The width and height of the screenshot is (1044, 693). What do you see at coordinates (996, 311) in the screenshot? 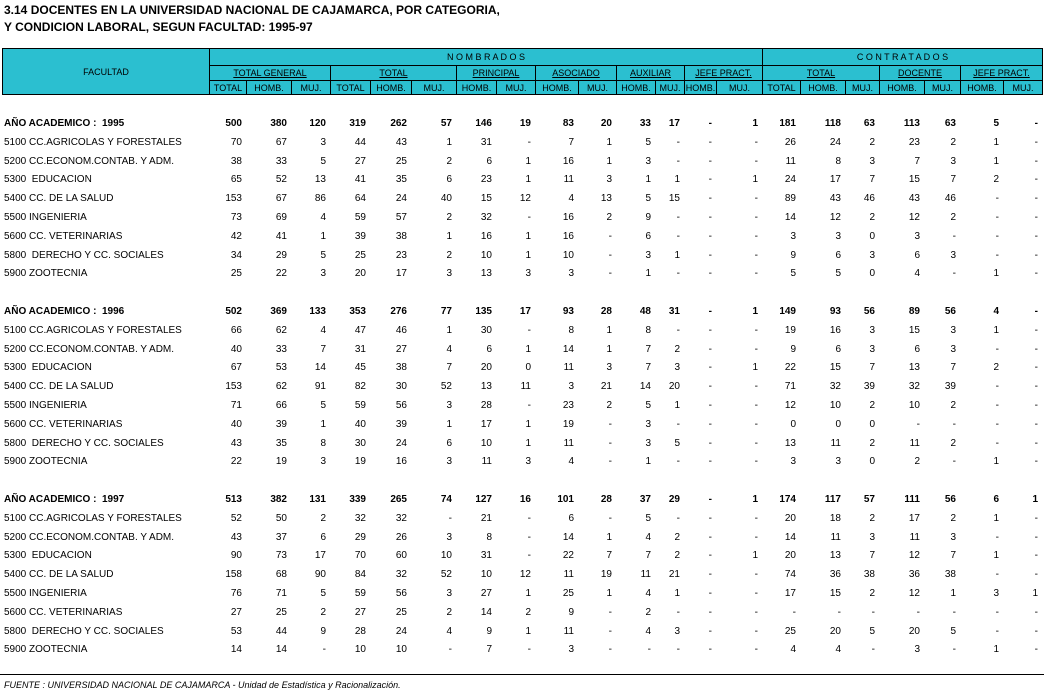
I see `section-total-row-cell: 4` at bounding box center [996, 311].